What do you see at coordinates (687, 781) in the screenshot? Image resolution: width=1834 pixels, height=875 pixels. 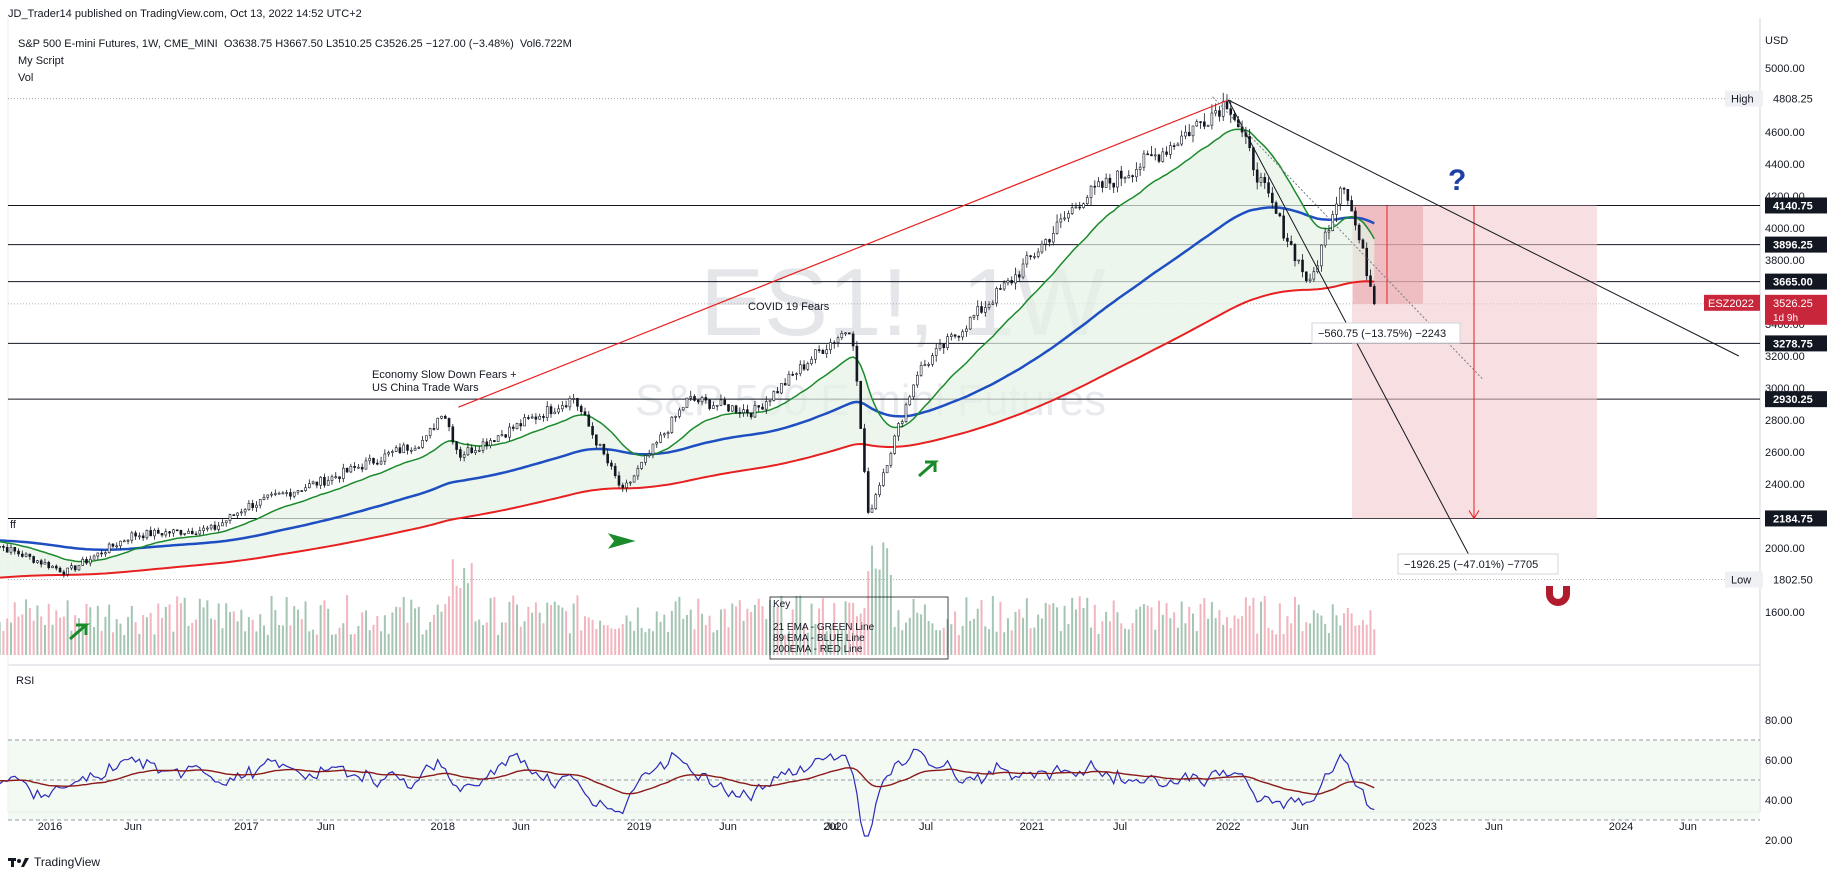 I see `rsi-ma-line` at bounding box center [687, 781].